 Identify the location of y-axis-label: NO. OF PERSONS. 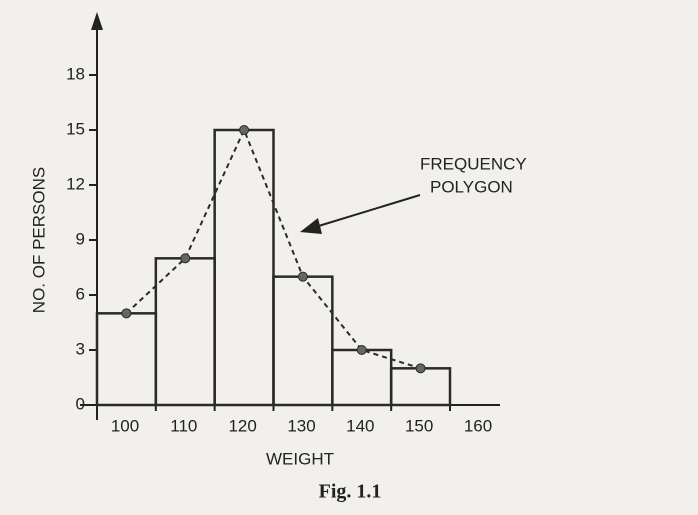
(38, 240).